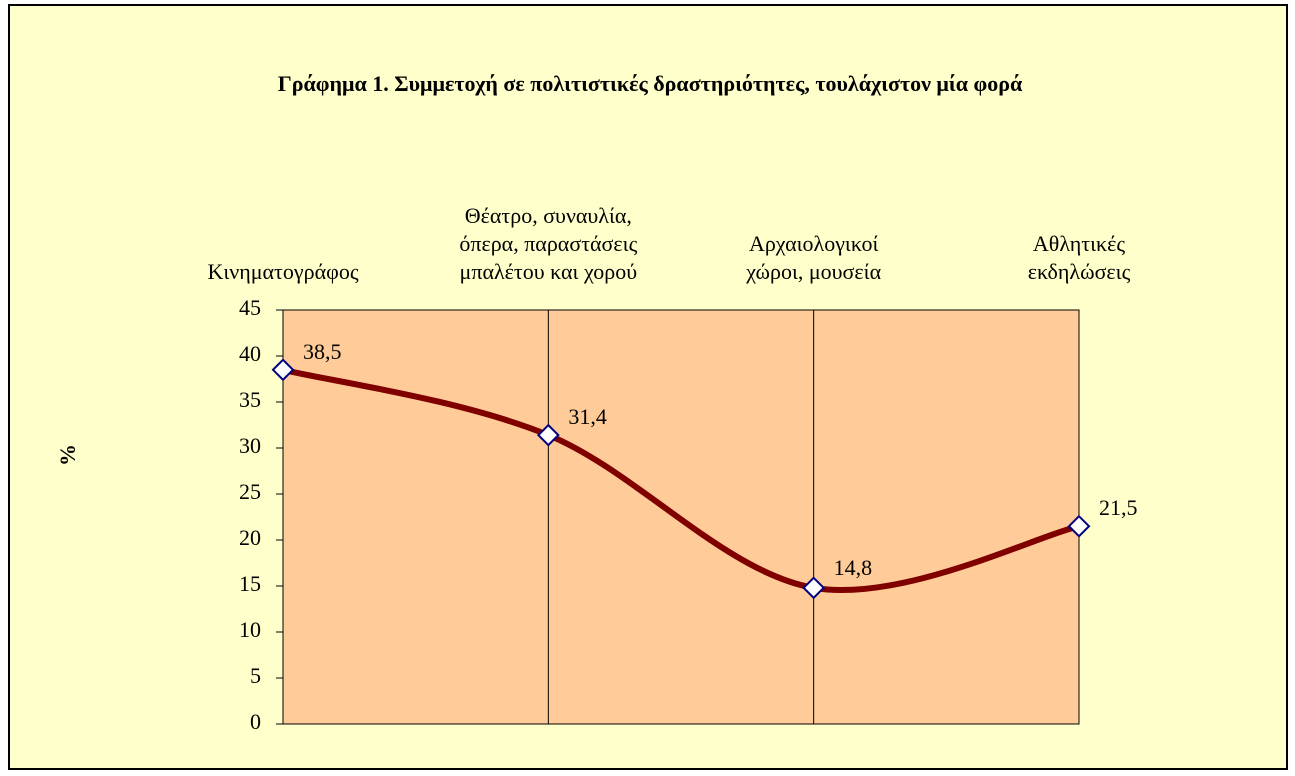 The image size is (1295, 776). What do you see at coordinates (853, 567) in the screenshot?
I see `data-label: 14,8` at bounding box center [853, 567].